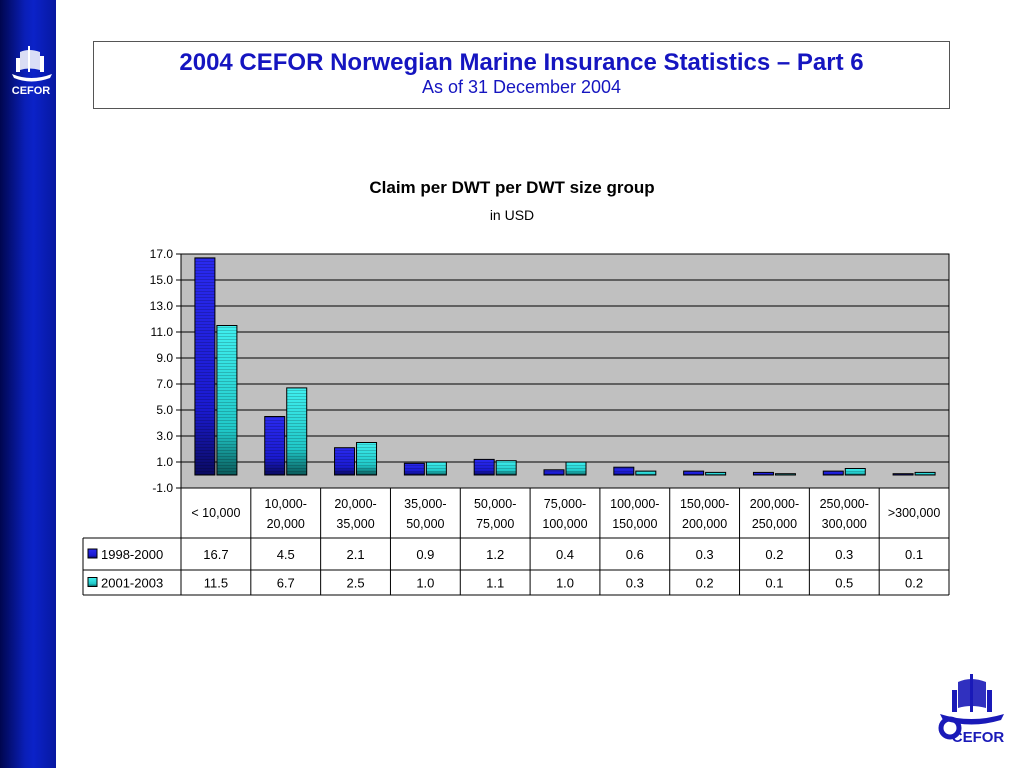 This screenshot has width=1024, height=768. What do you see at coordinates (162, 254) in the screenshot?
I see `y-tick-label: 17.0` at bounding box center [162, 254].